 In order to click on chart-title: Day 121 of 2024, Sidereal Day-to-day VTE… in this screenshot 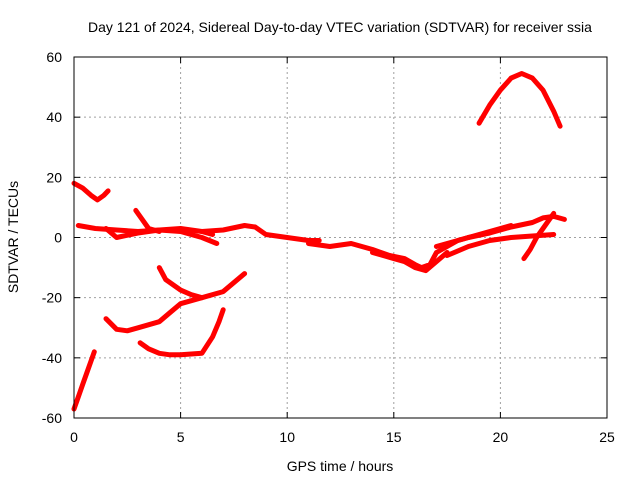, I will do `click(340, 27)`.